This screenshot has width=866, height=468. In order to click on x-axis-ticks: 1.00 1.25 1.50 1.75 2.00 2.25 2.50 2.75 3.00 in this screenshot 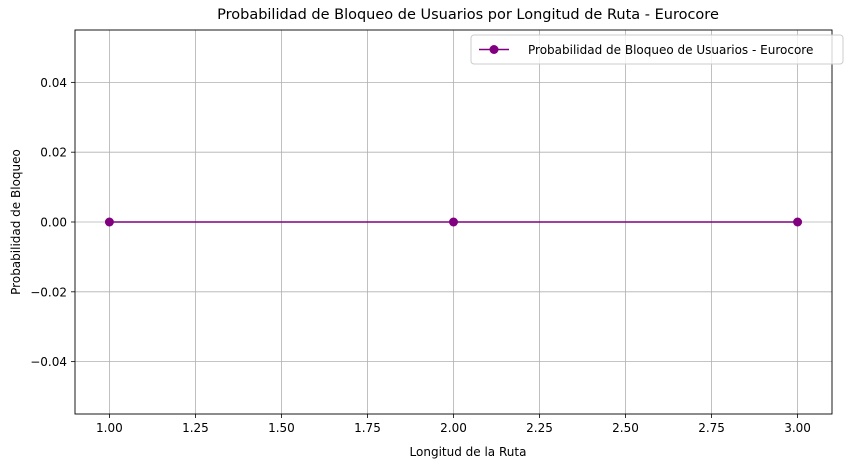, I will do `click(453, 424)`.